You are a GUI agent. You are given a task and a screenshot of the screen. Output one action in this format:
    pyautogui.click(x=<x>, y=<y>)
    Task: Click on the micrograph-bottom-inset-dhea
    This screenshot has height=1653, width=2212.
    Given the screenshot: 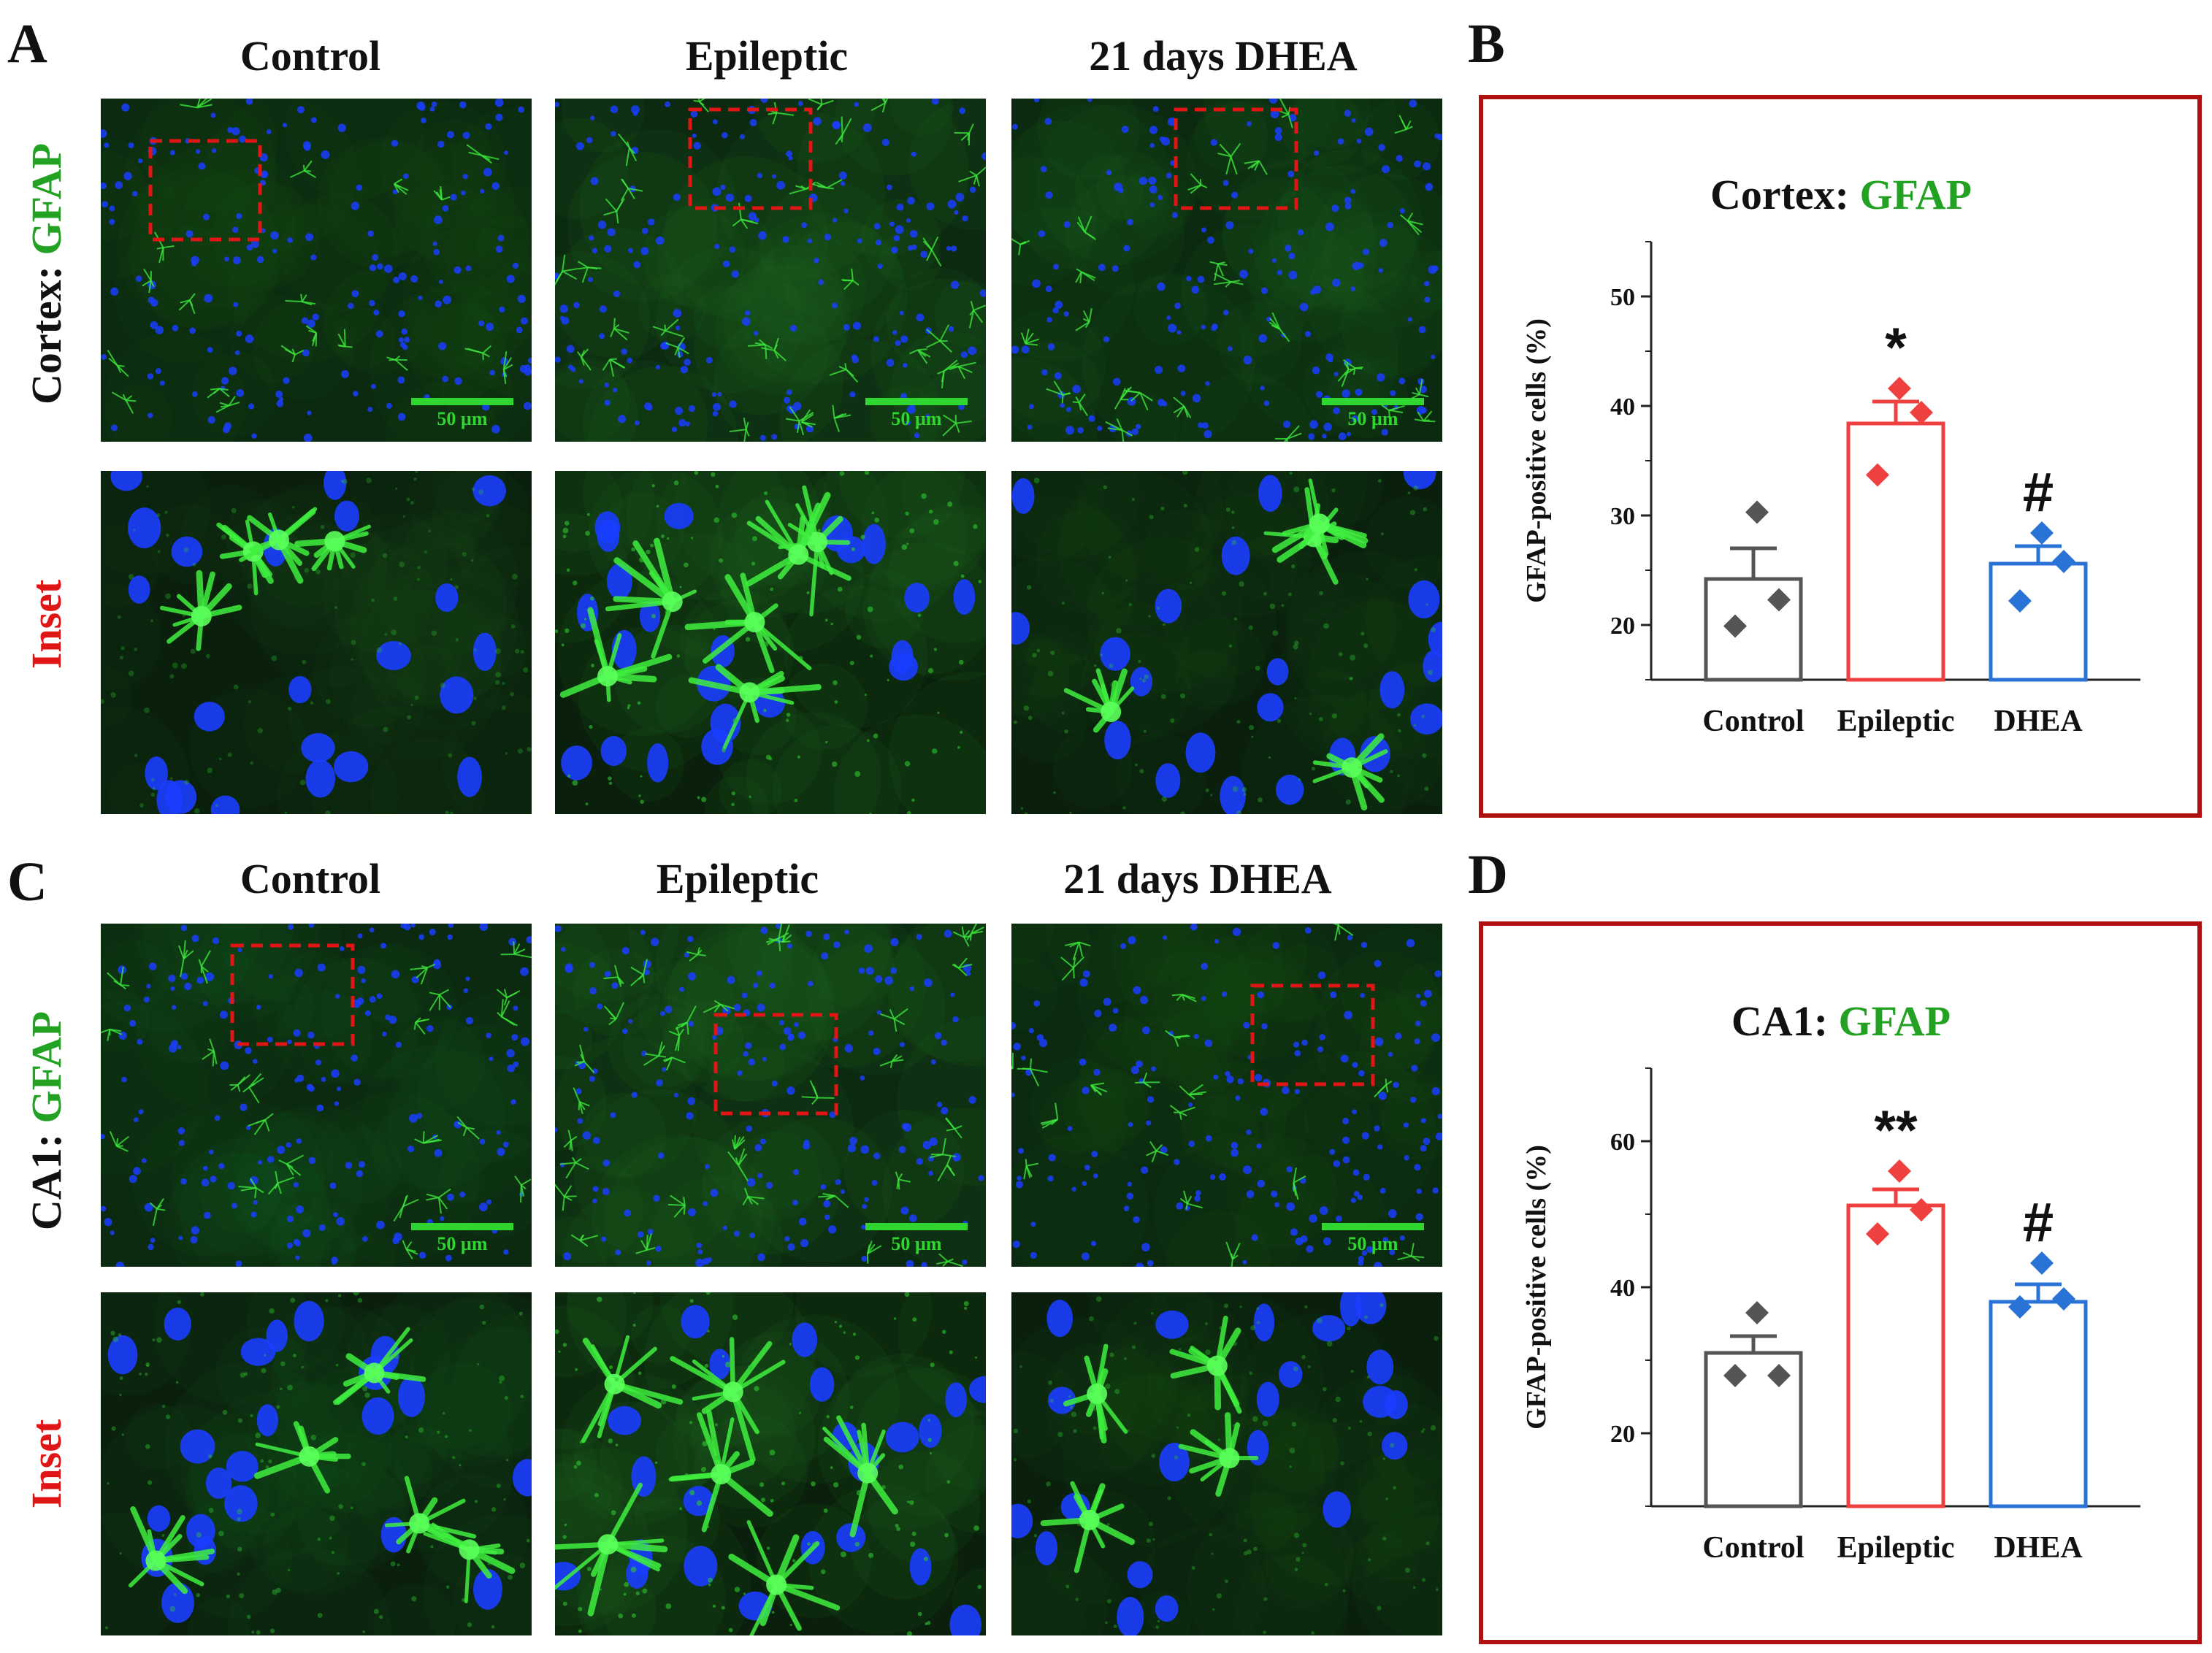 What is the action you would take?
    pyautogui.click(x=1226, y=1463)
    